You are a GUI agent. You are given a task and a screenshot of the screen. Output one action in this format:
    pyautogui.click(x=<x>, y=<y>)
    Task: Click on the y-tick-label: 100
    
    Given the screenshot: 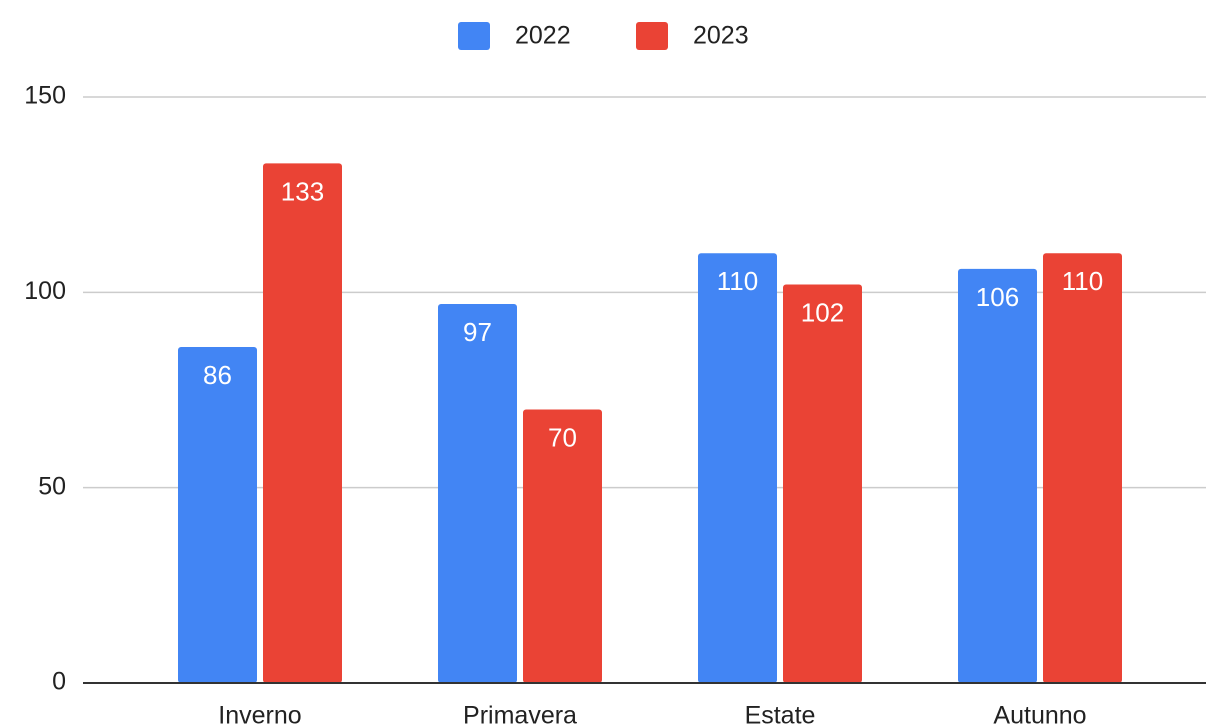 What is the action you would take?
    pyautogui.click(x=45, y=291)
    